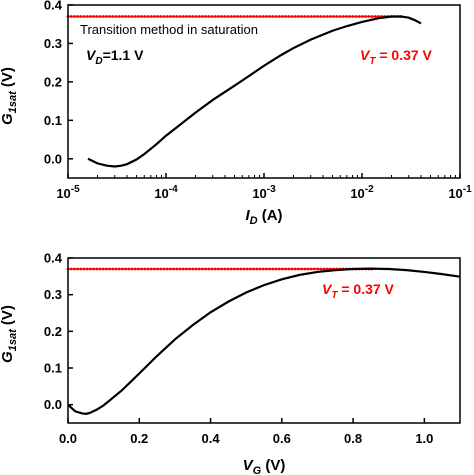 Image resolution: width=474 pixels, height=475 pixels. What do you see at coordinates (53, 81) in the screenshot?
I see `y-tick-label: 0.2` at bounding box center [53, 81].